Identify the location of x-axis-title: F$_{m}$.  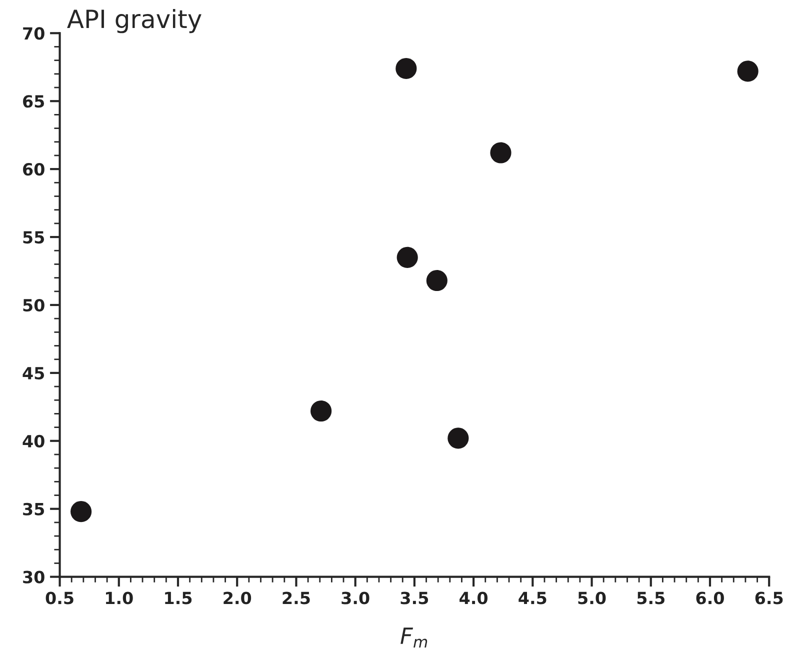
(414, 638).